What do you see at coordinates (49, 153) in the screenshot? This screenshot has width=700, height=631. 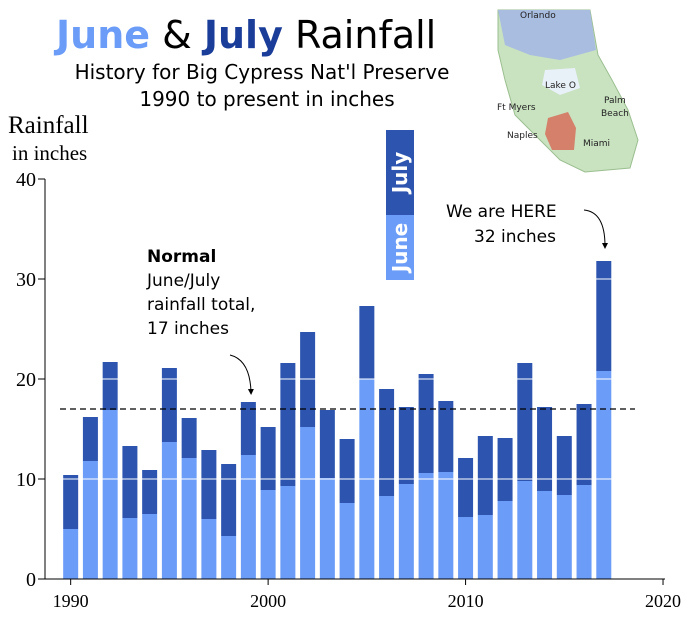 I see `y-axis-label: in inches` at bounding box center [49, 153].